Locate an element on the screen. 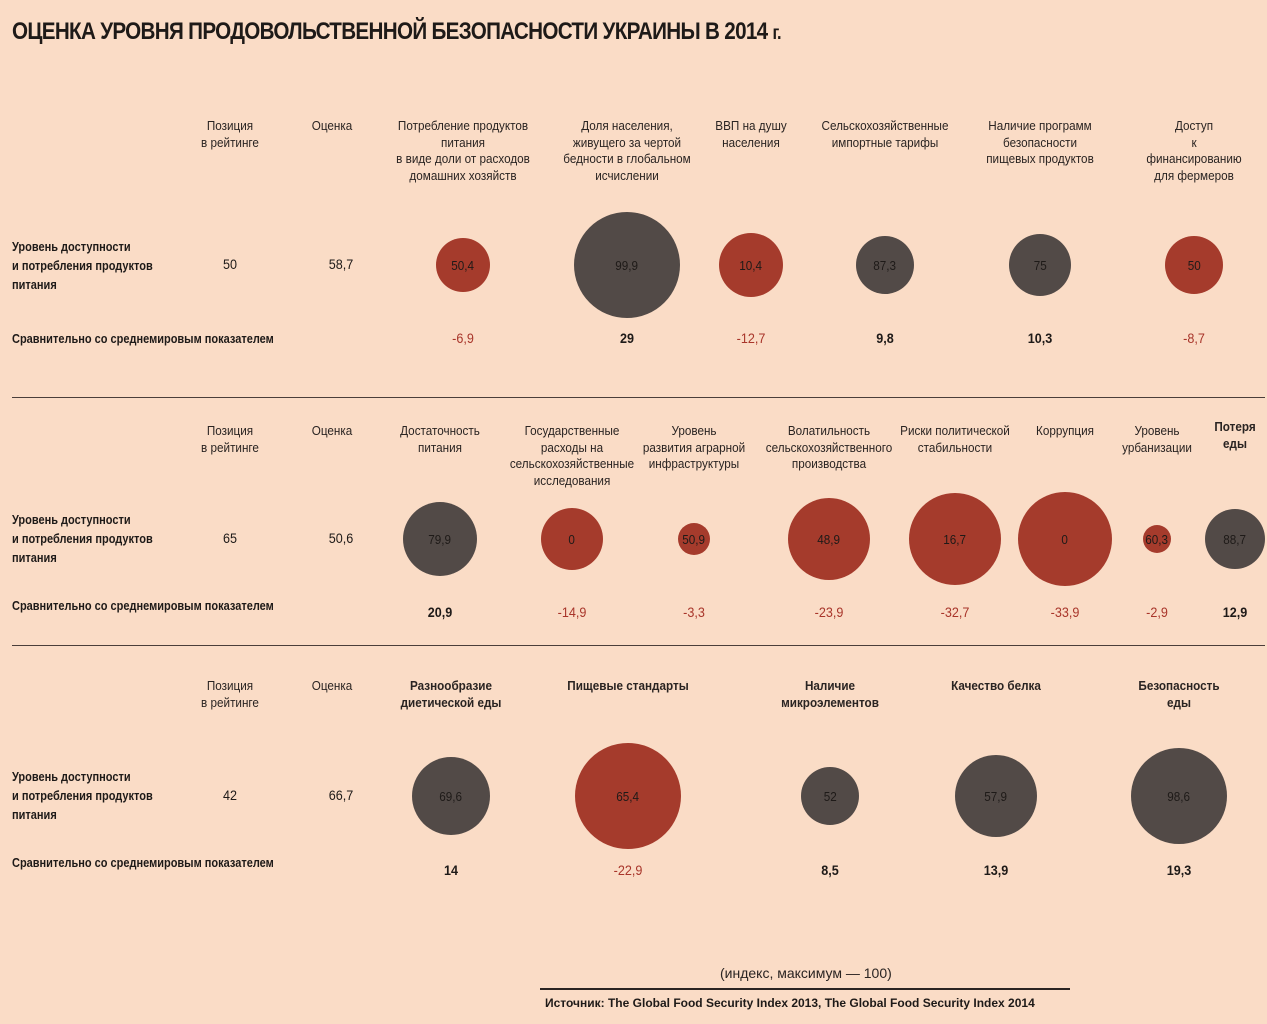 This screenshot has width=1267, height=1024. bubble-label: 99,9 is located at coordinates (627, 265).